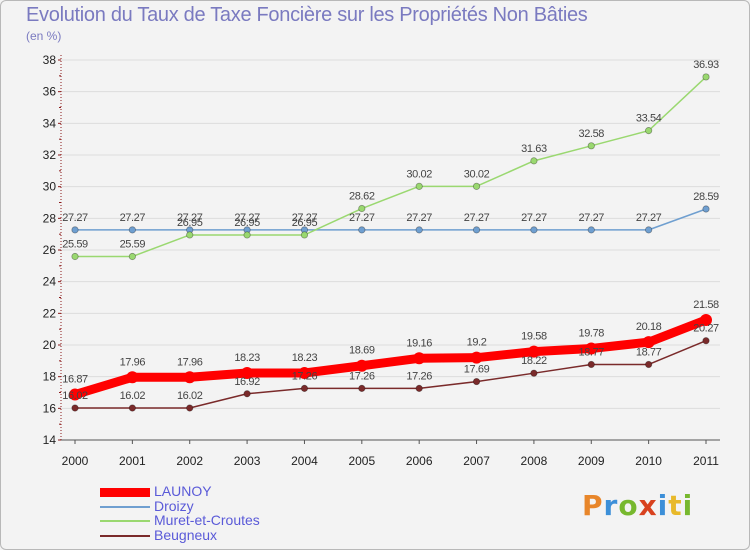  What do you see at coordinates (611, 505) in the screenshot?
I see `logo-letter: r` at bounding box center [611, 505].